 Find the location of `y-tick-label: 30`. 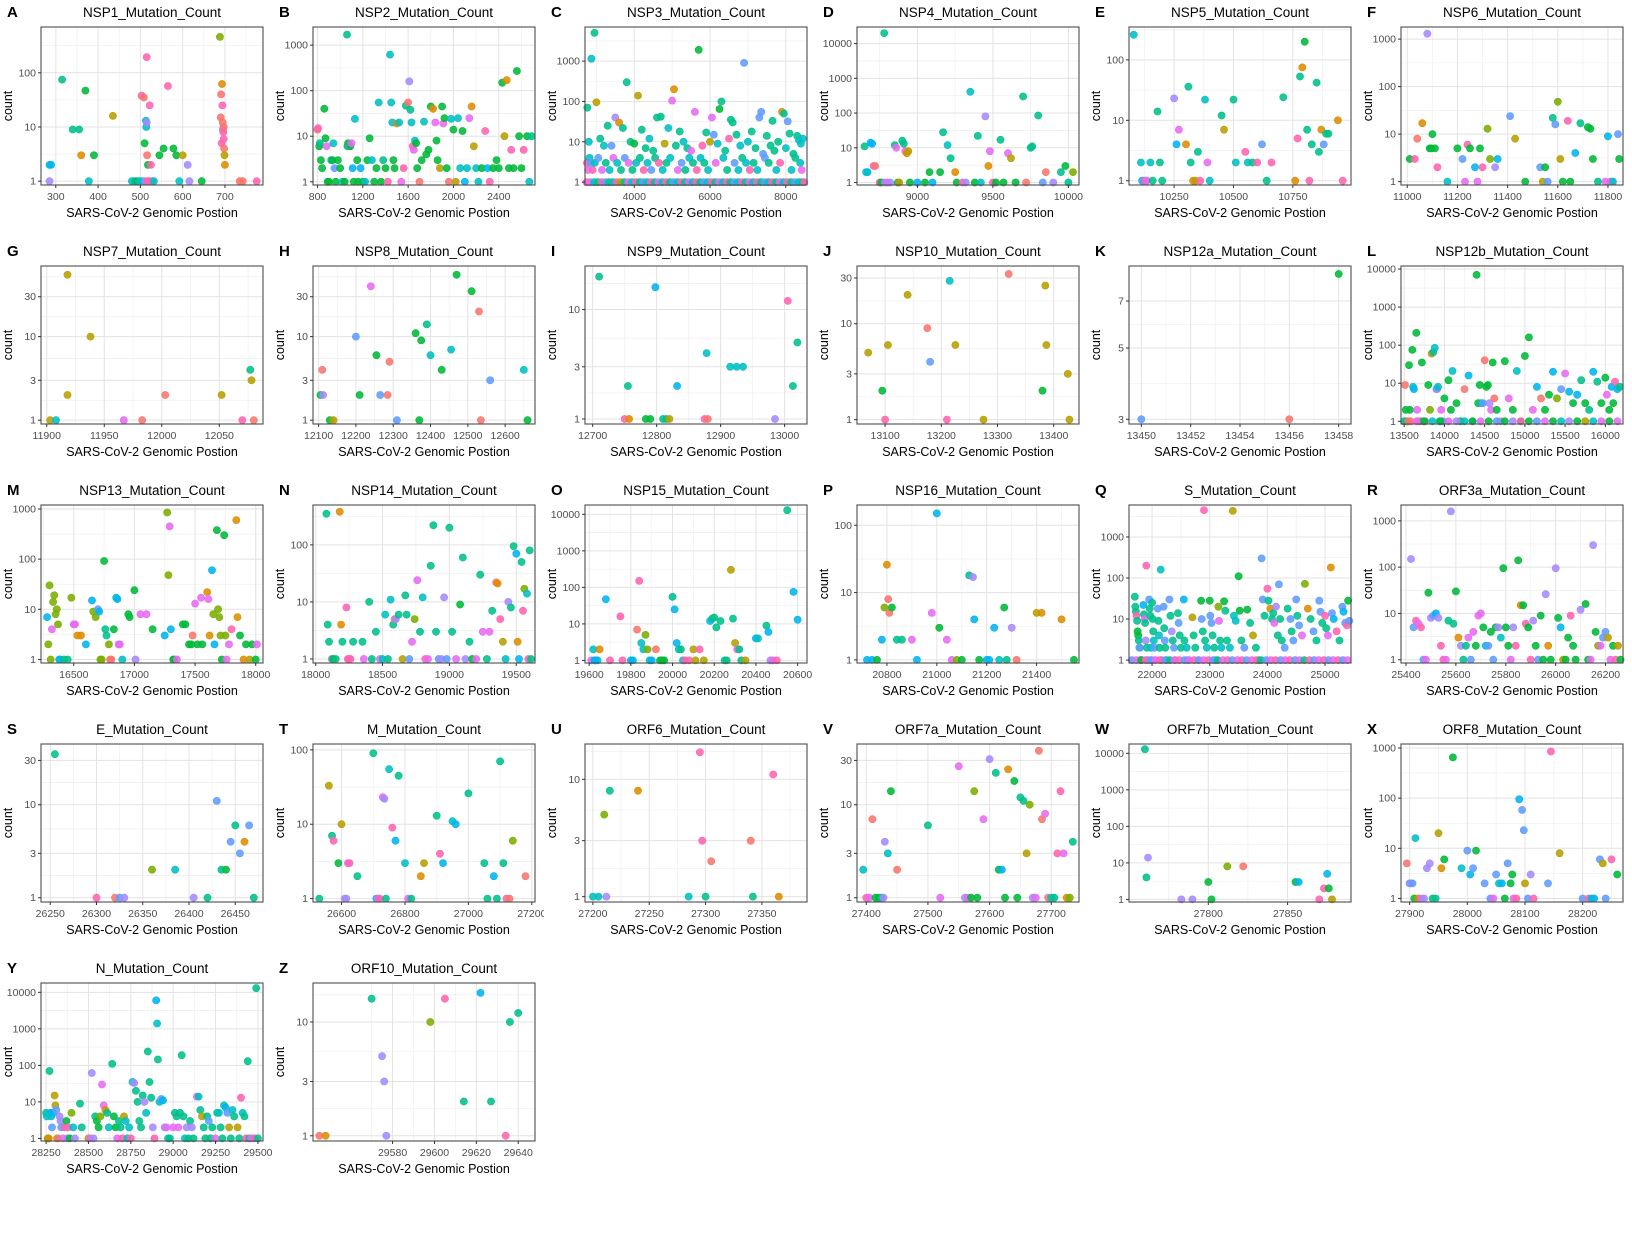

y-tick-label: 30 is located at coordinates (30, 297).